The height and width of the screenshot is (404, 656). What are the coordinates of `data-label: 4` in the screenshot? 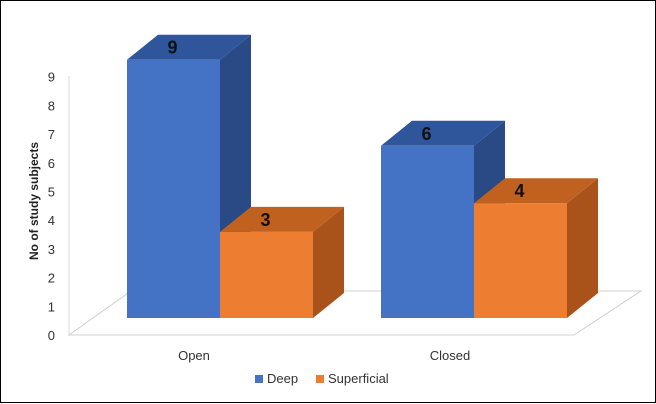 It's located at (519, 191).